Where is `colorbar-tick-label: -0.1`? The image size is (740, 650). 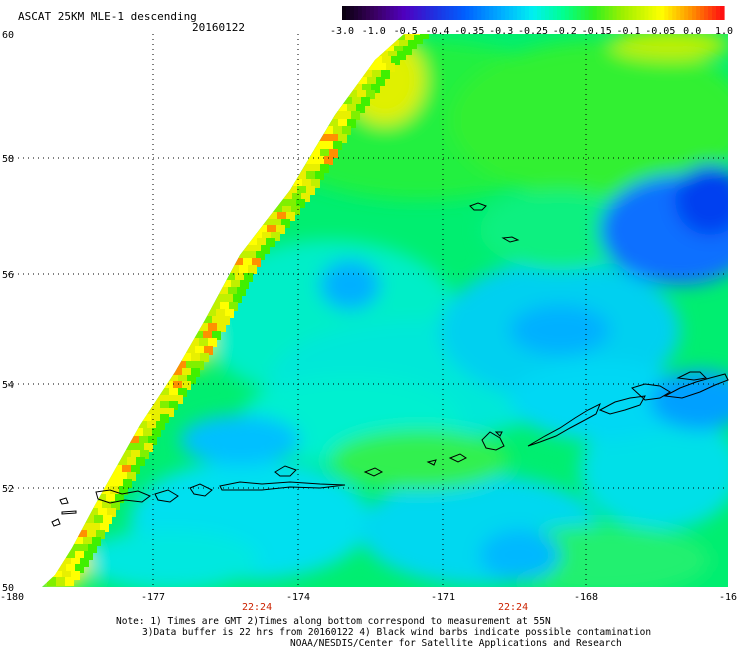
colorbar-tick-label: -0.1 is located at coordinates (628, 31).